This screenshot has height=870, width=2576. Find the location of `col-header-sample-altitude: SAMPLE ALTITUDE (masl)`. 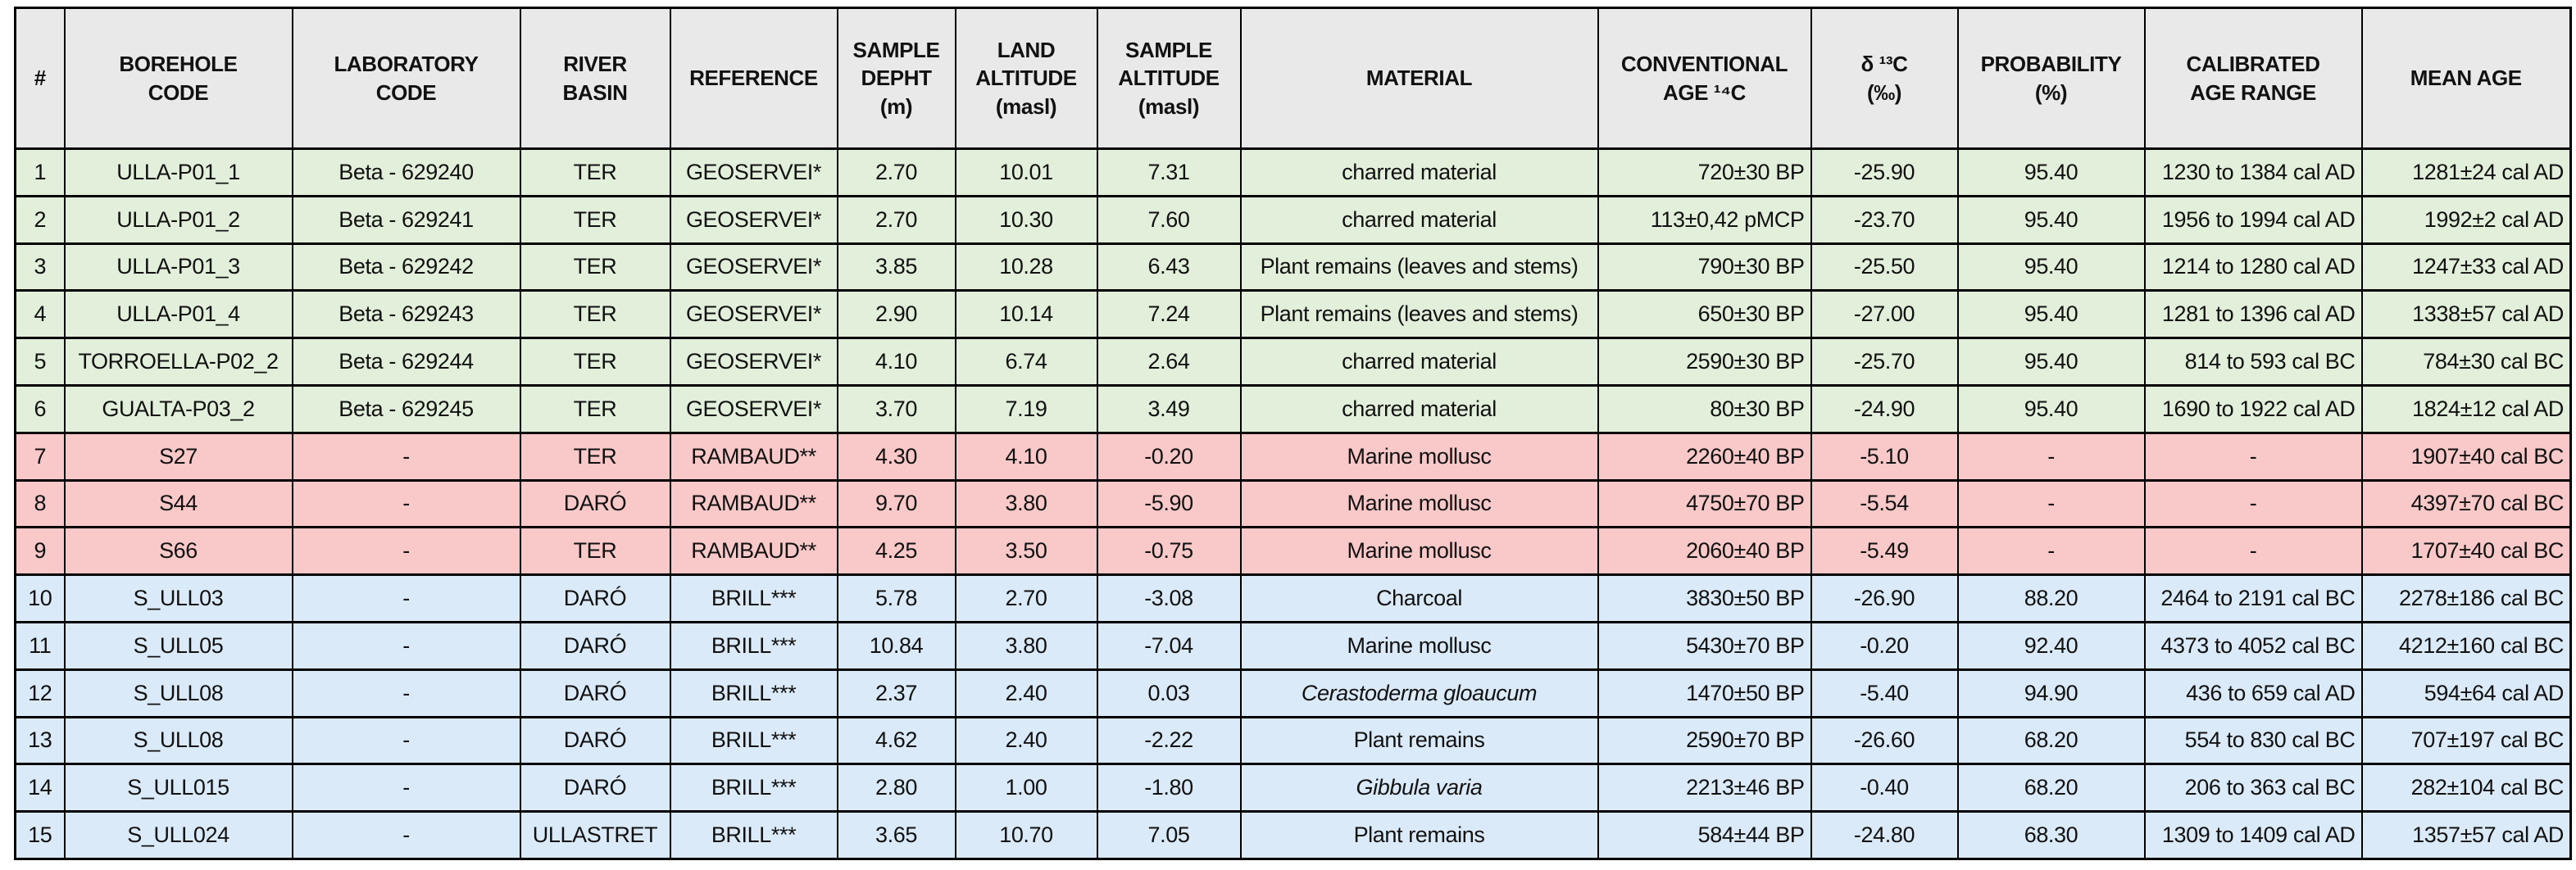

col-header-sample-altitude: SAMPLE ALTITUDE (masl) is located at coordinates (1169, 78).